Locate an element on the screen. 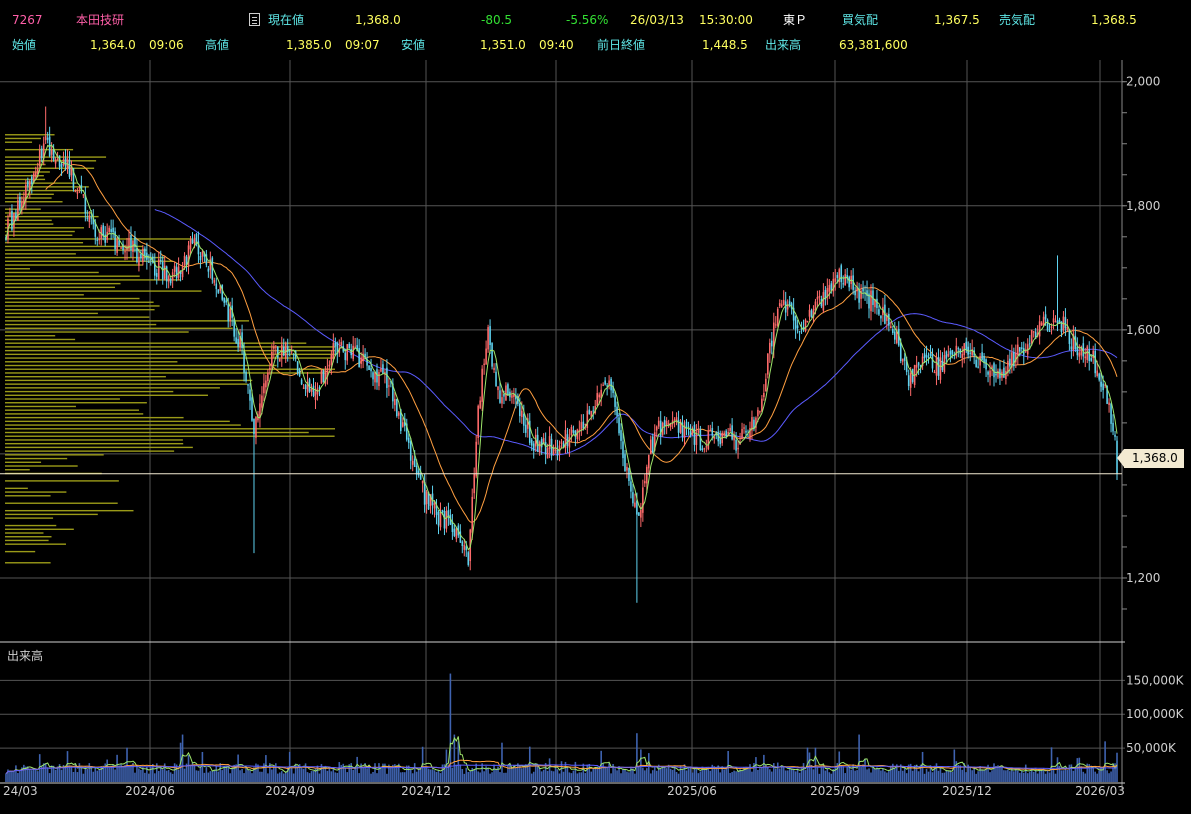 This screenshot has width=1191, height=814. y-tick-label: 2,000 is located at coordinates (1143, 82).